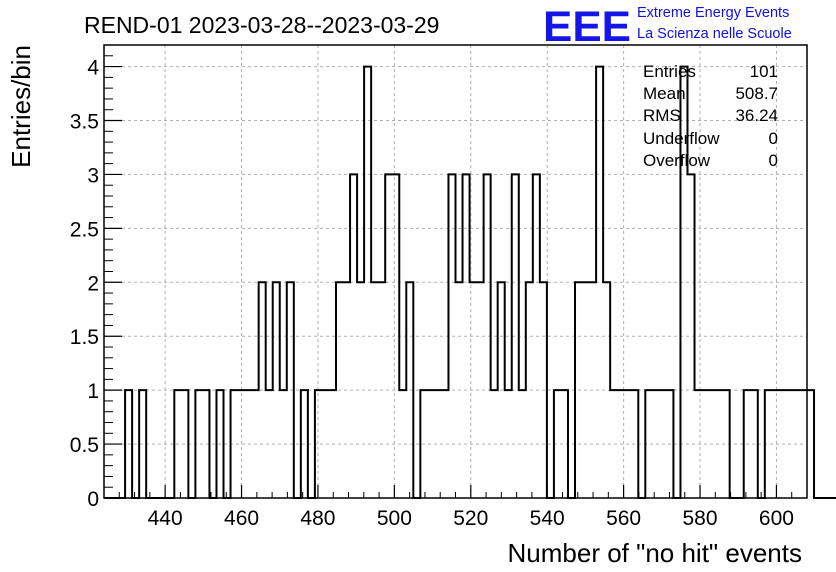 The width and height of the screenshot is (836, 572). Describe the element at coordinates (655, 553) in the screenshot. I see `x-axis-title: Number of "no hit" events` at that location.